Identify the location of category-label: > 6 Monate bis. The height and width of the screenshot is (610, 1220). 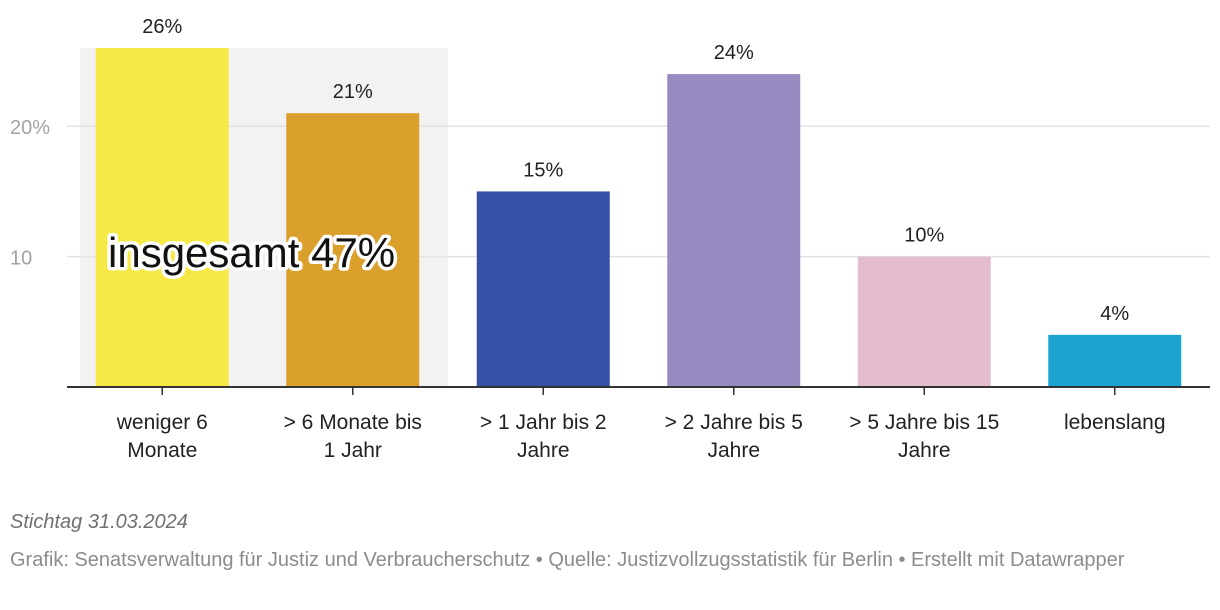
(353, 422).